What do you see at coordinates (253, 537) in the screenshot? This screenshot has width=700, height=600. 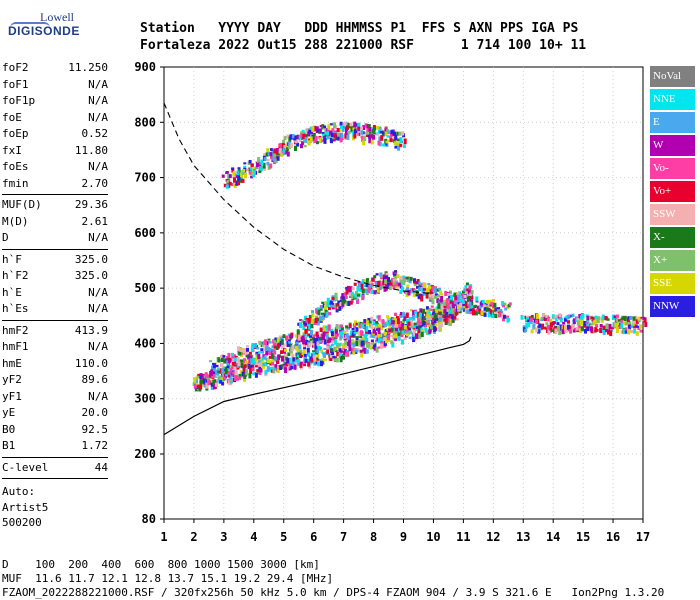 I see `x-tick-label: 4` at bounding box center [253, 537].